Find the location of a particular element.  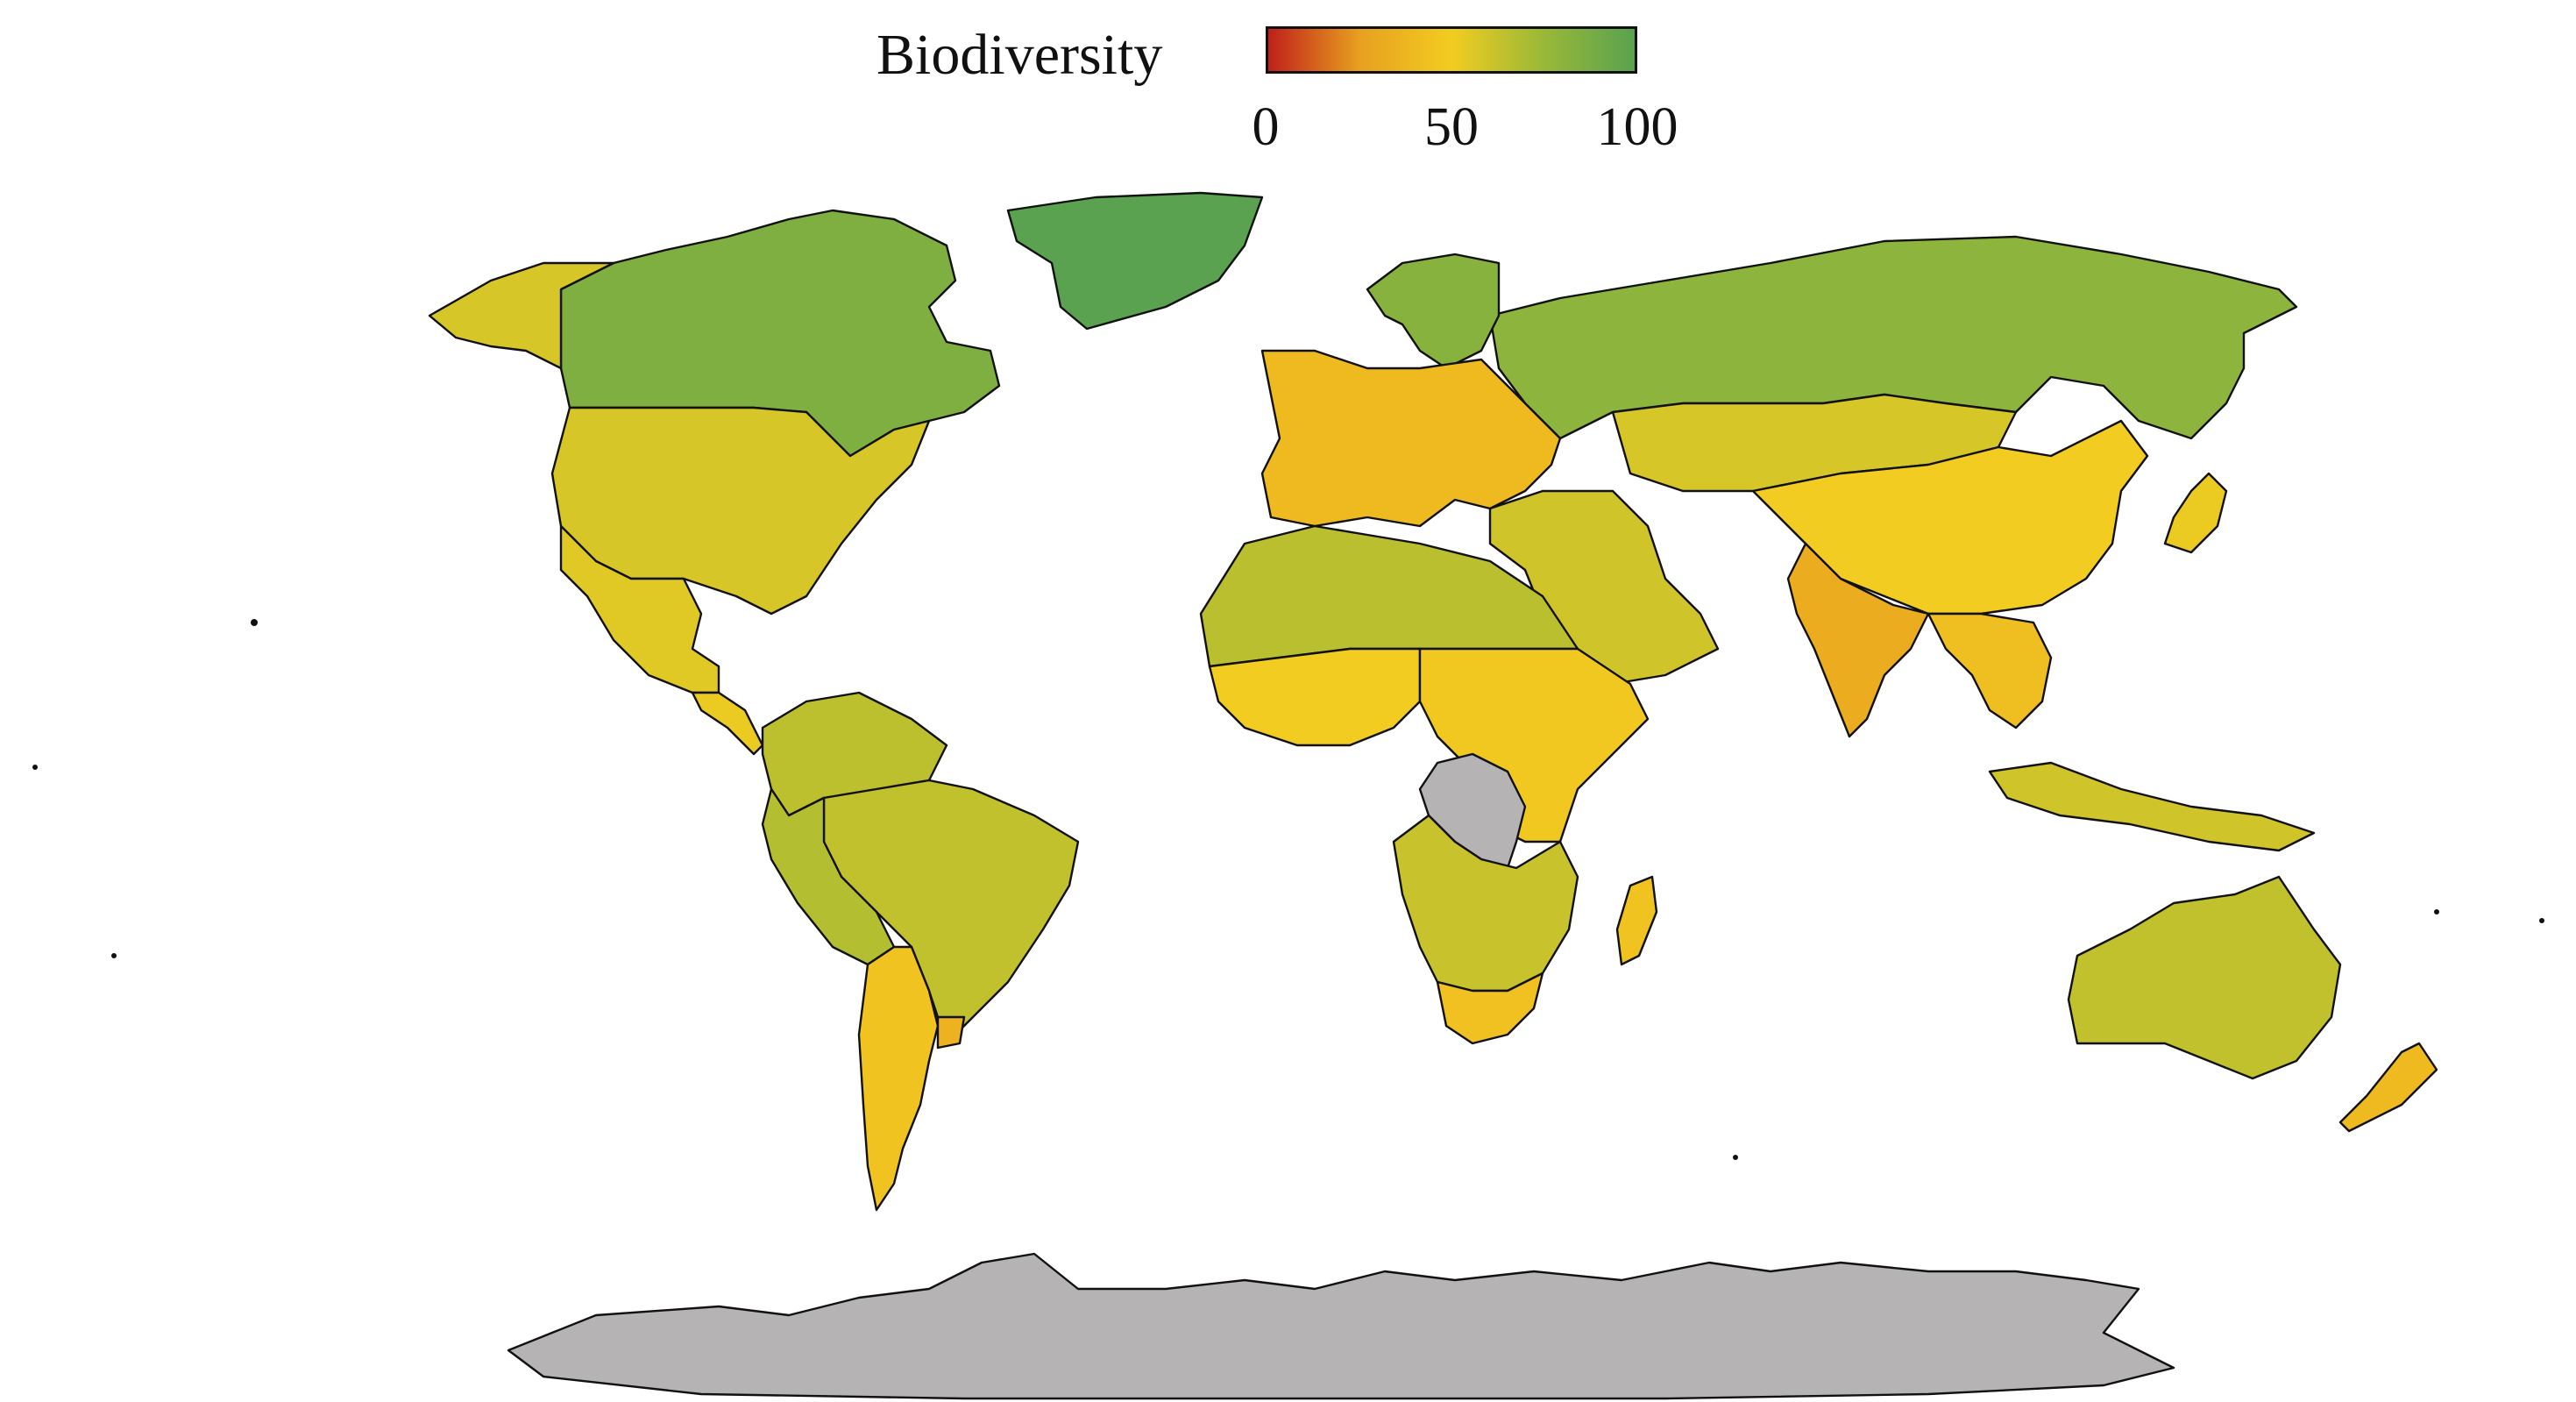

region-australia is located at coordinates (2204, 977).